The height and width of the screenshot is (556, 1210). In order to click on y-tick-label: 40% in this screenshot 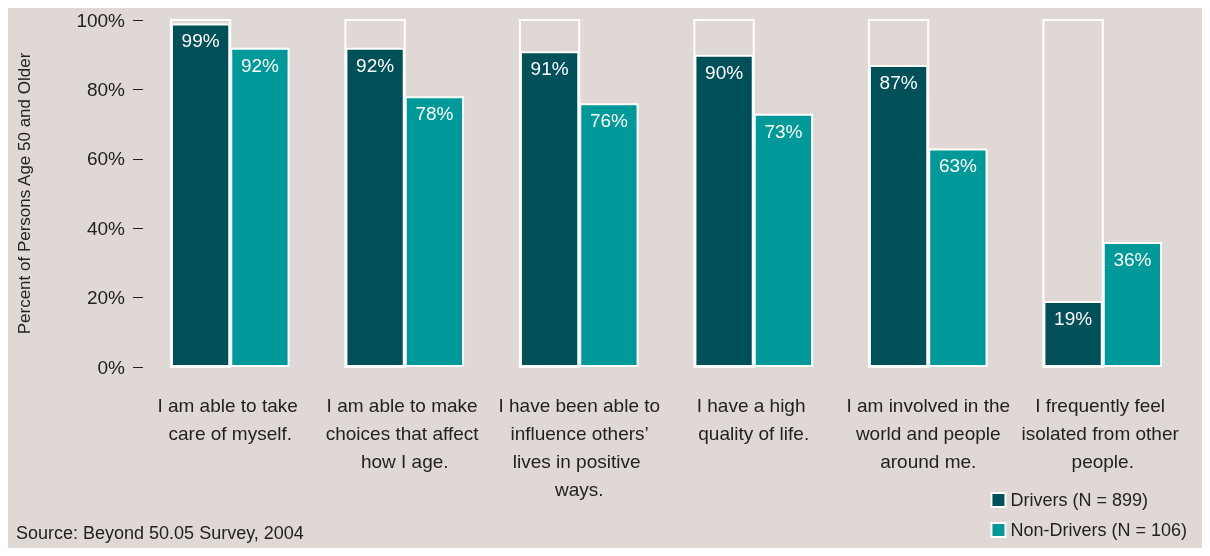, I will do `click(106, 228)`.